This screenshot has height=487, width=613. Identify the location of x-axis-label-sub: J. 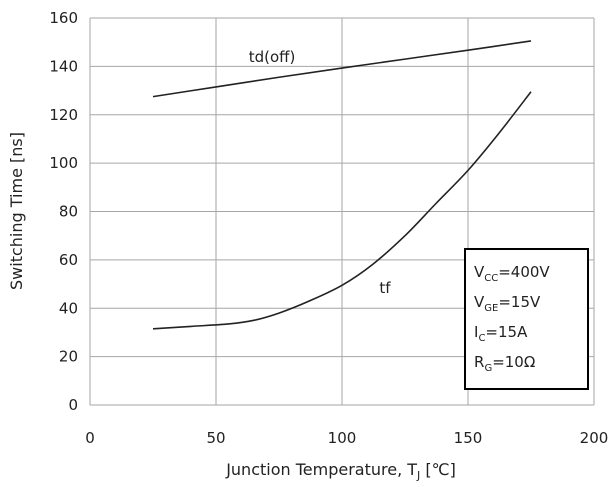
(418, 475).